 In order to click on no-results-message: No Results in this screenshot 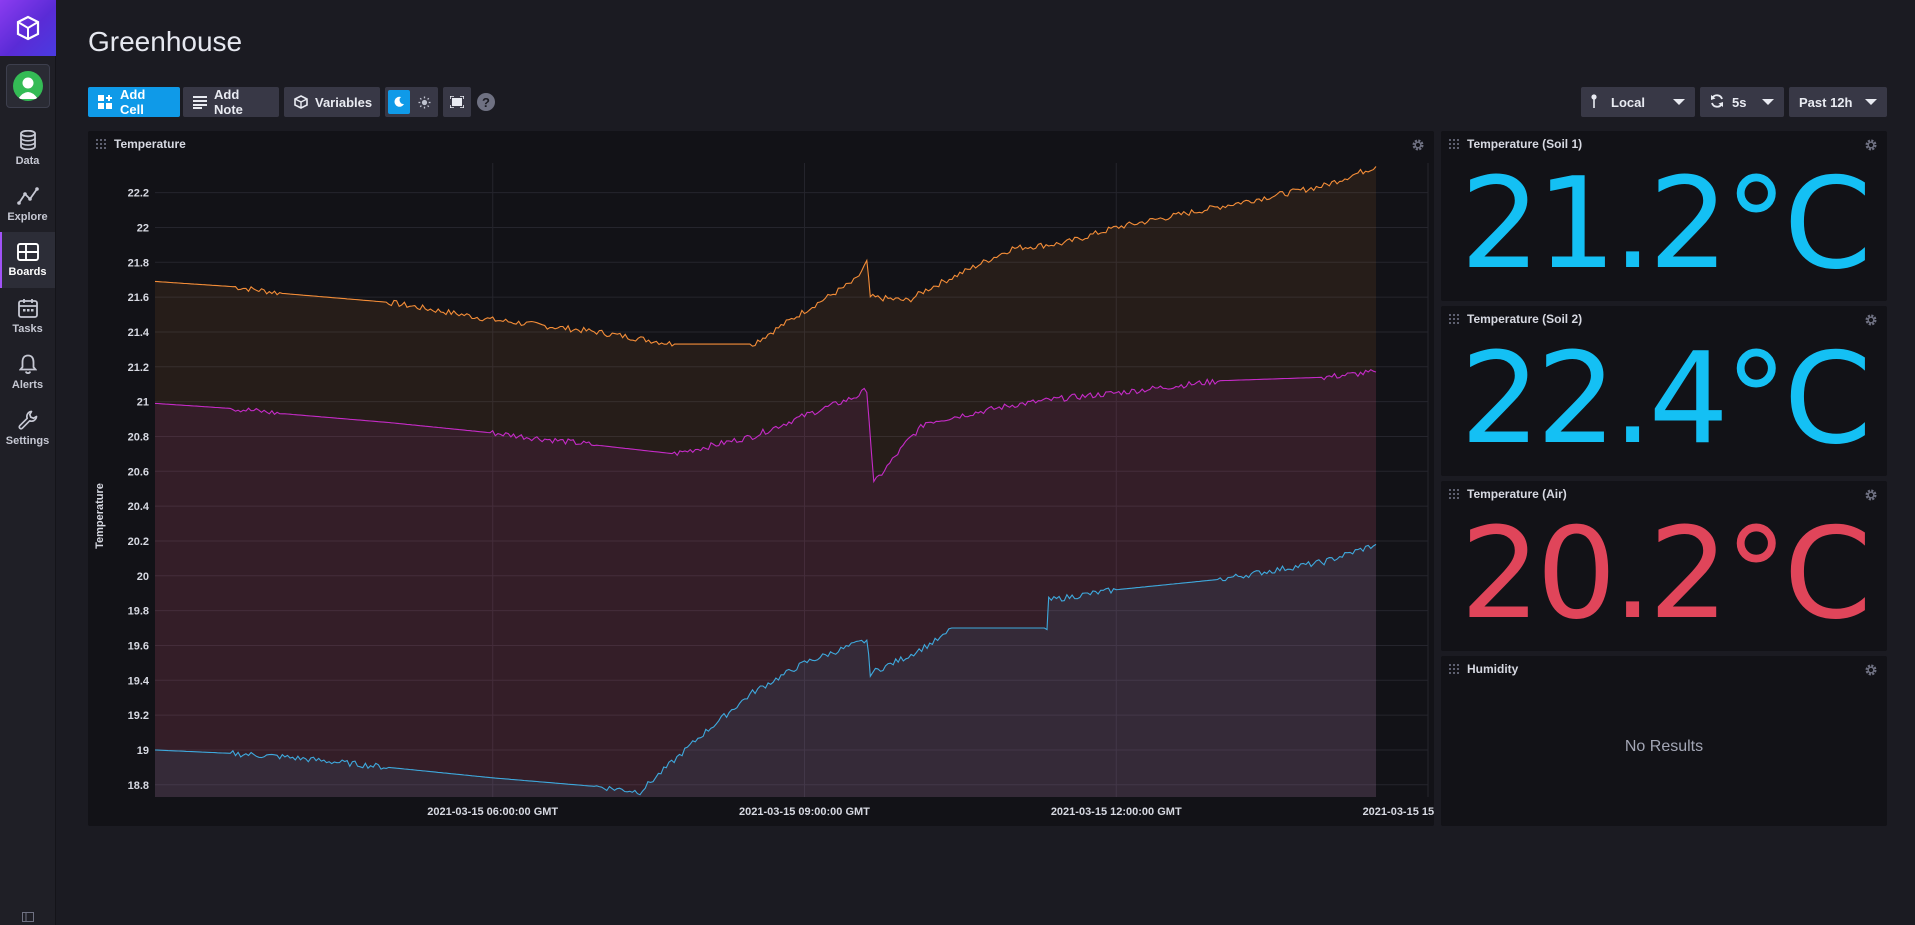, I will do `click(1664, 746)`.